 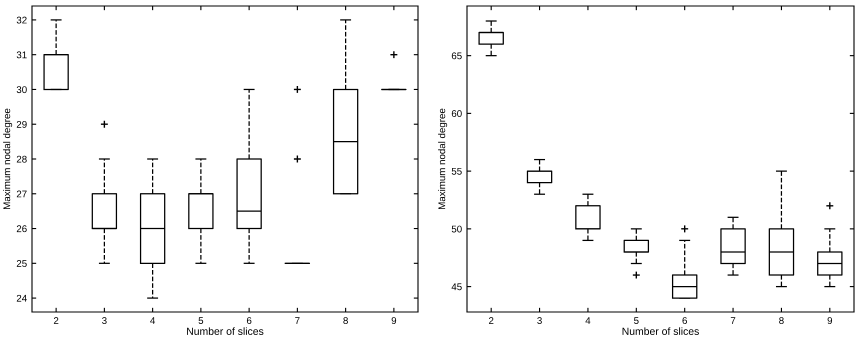 I want to click on y-tick-label: 27, so click(x=21, y=194).